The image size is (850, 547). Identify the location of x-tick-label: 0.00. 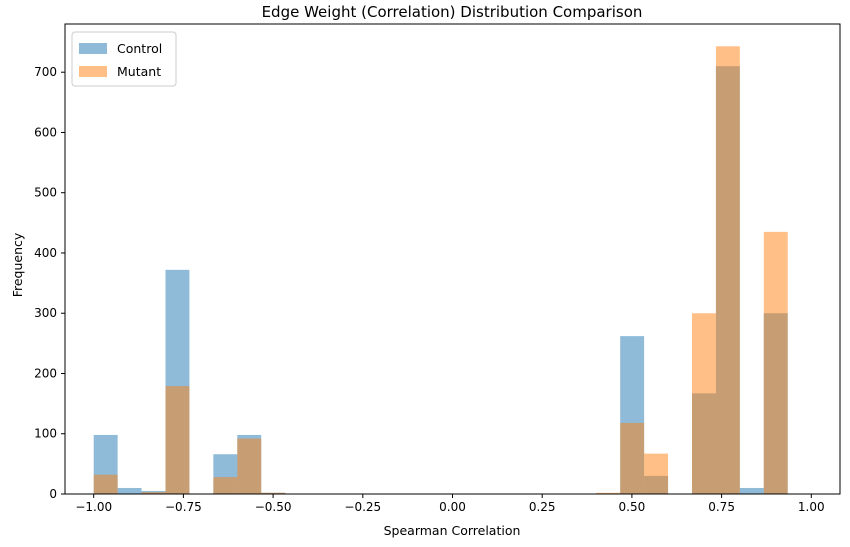
(452, 507).